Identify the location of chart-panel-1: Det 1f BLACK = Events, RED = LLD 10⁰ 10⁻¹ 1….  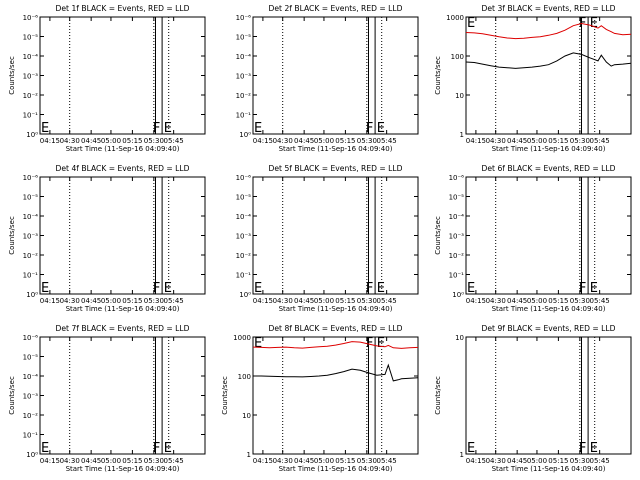
(107, 78).